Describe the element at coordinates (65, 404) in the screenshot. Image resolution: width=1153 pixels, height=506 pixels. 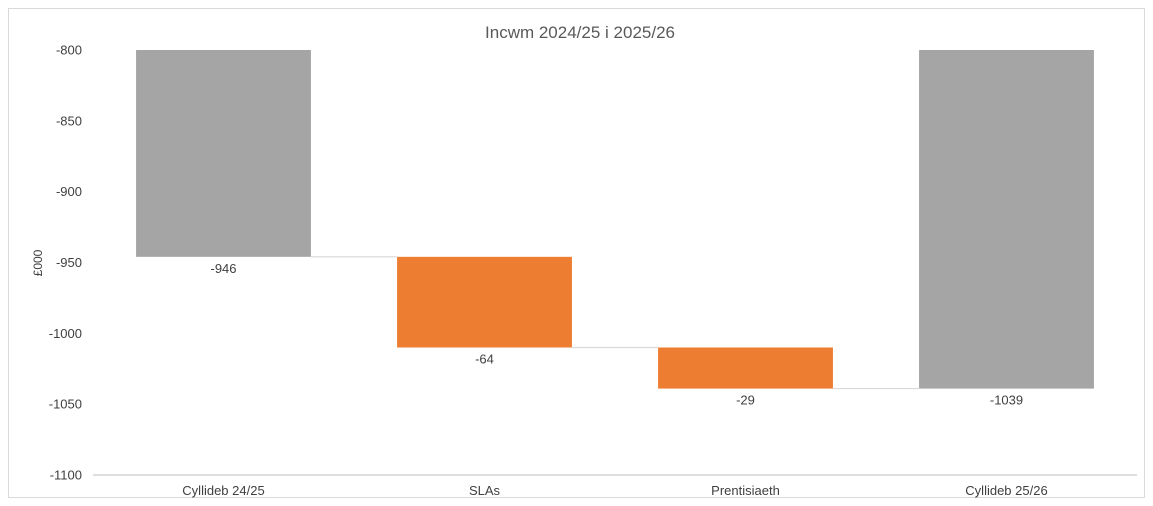
I see `y-tick-label: -1050` at that location.